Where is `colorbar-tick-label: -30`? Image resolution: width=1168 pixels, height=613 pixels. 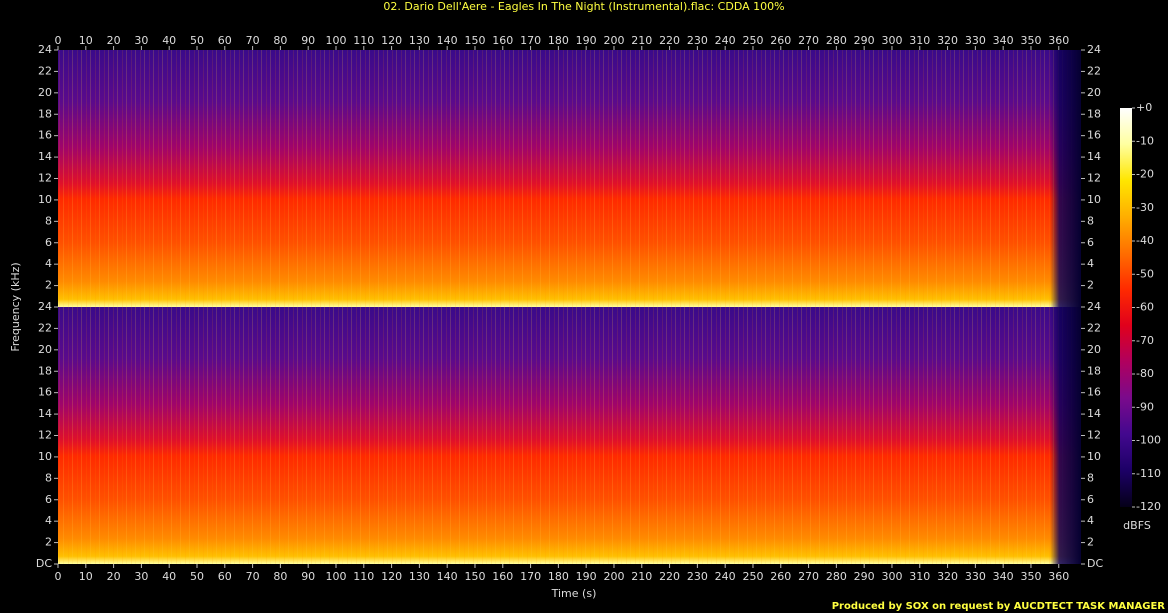
colorbar-tick-label: -30 is located at coordinates (1145, 207).